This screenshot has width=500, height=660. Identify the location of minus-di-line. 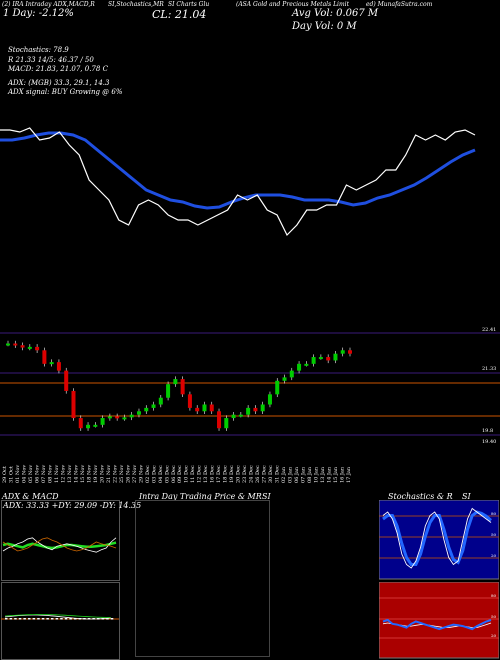
(59, 544).